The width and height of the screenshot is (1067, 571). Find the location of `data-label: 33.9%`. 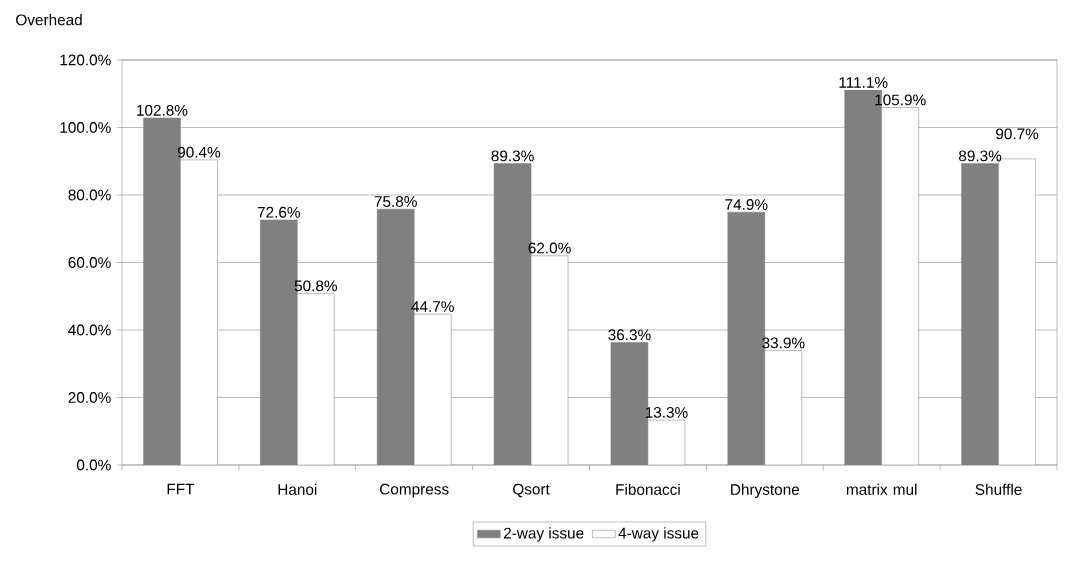

data-label: 33.9% is located at coordinates (783, 343).